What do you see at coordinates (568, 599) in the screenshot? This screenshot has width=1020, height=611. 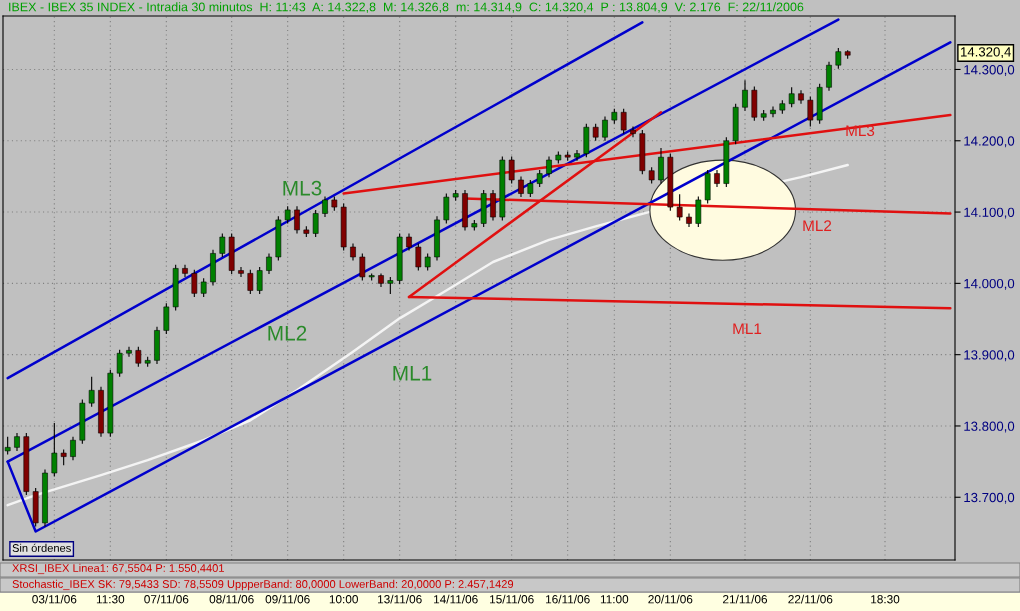 I see `x-tick-label: 16/11/06` at bounding box center [568, 599].